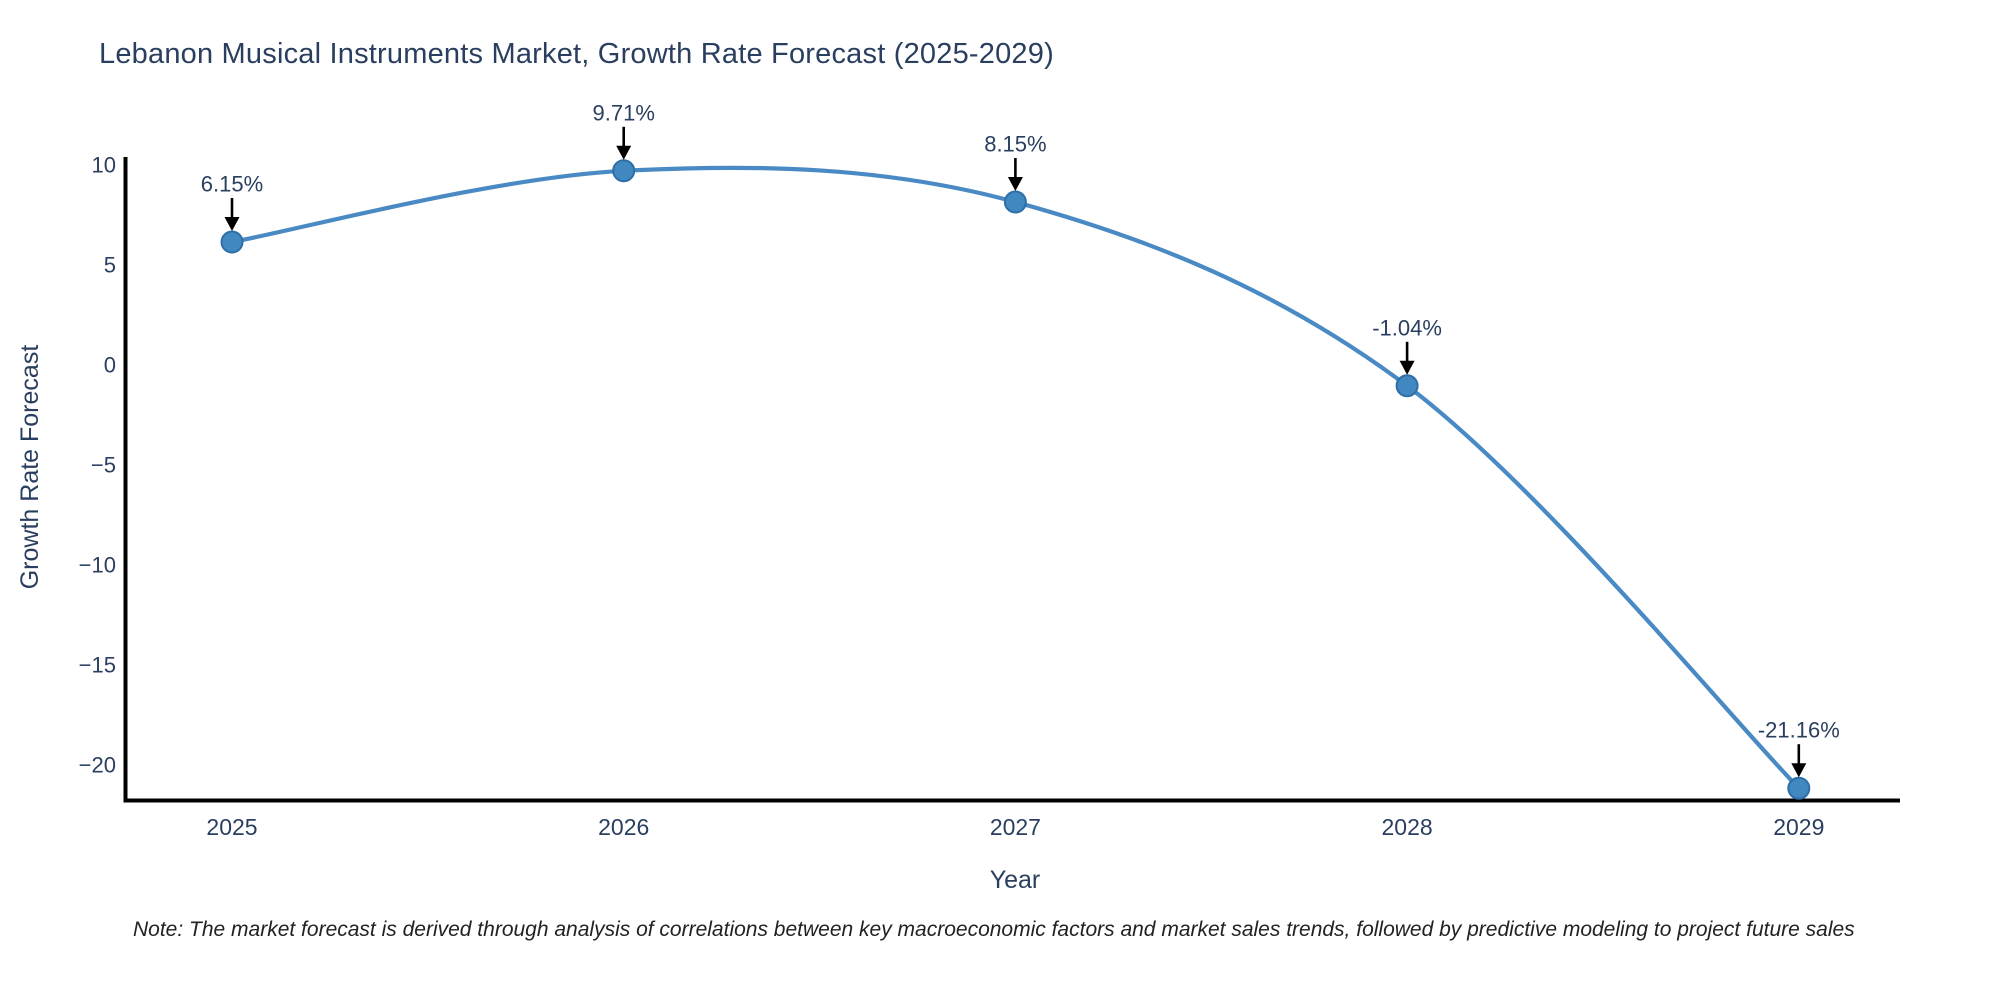 Image resolution: width=2000 pixels, height=1000 pixels. Describe the element at coordinates (1407, 327) in the screenshot. I see `data-point-label: -1.04%` at that location.